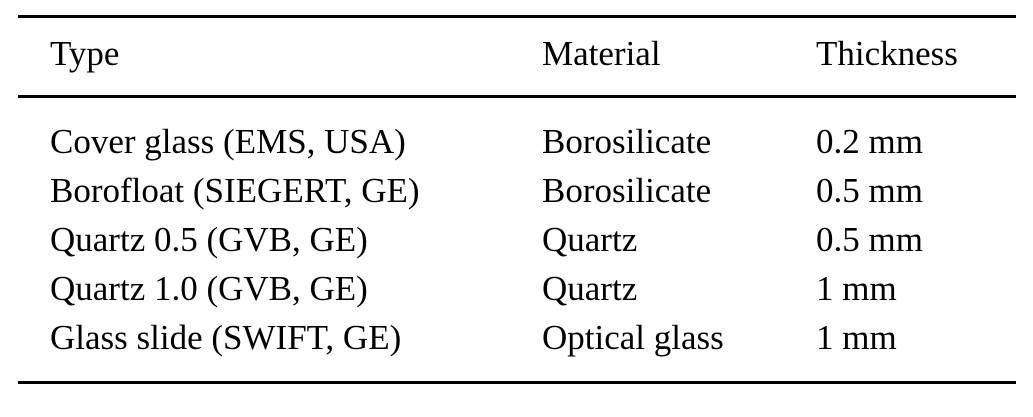  Describe the element at coordinates (679, 57) in the screenshot. I see `column-header-material: Material` at that location.